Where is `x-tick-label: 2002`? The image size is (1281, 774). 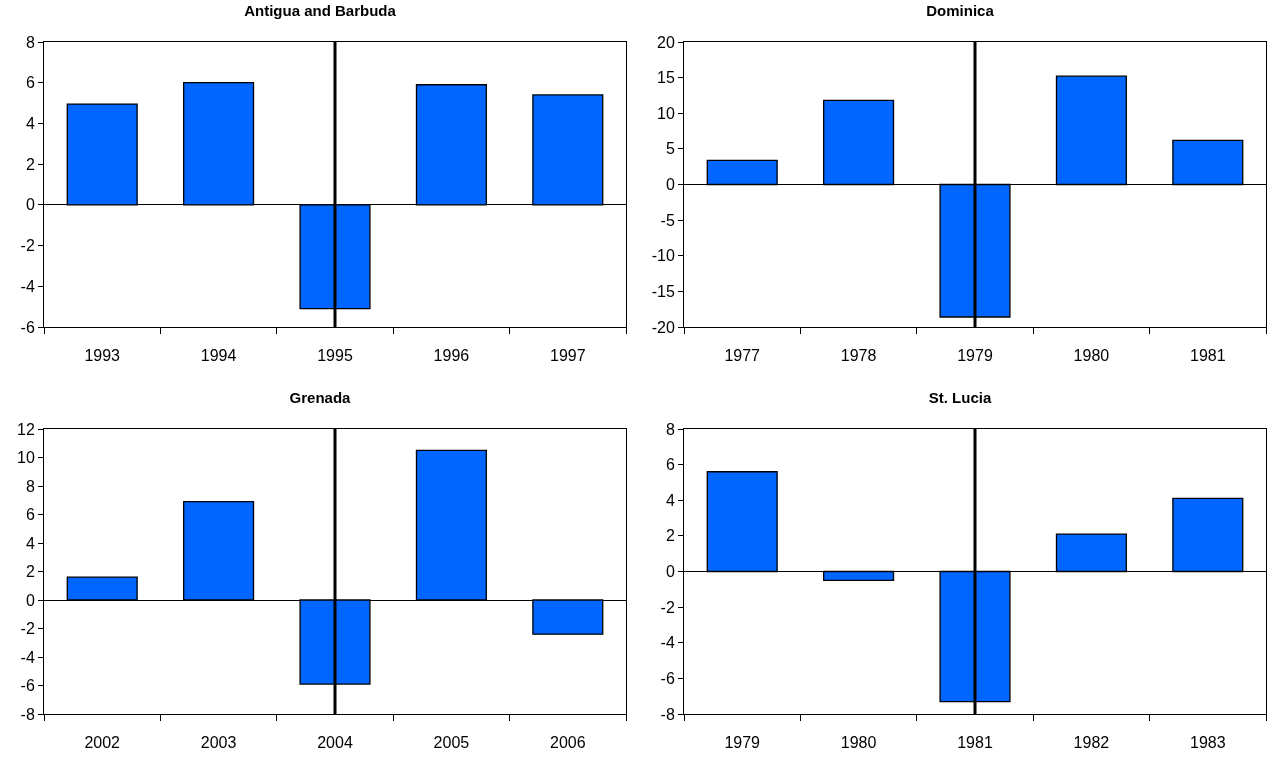
x-tick-label: 2002 is located at coordinates (102, 743).